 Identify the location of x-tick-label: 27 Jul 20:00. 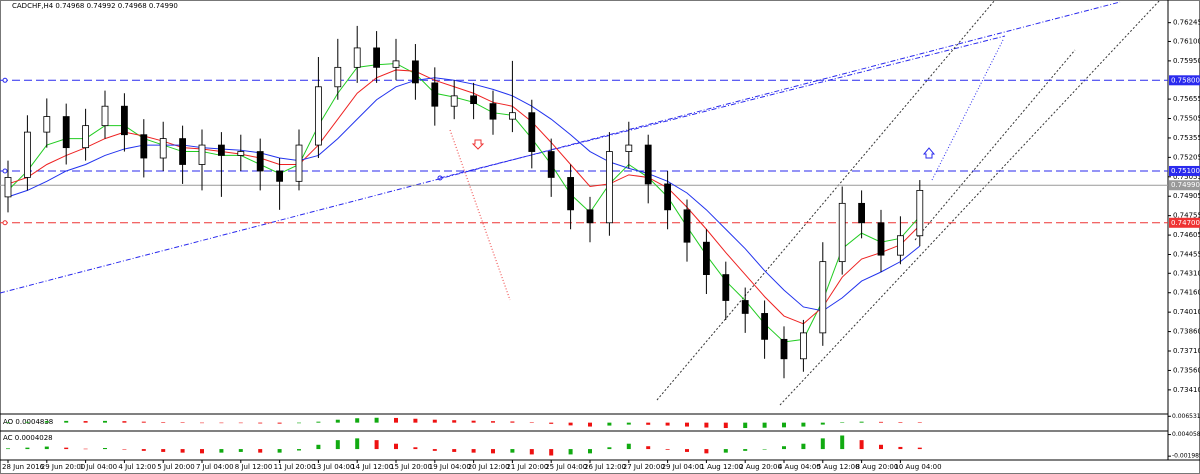
(644, 467).